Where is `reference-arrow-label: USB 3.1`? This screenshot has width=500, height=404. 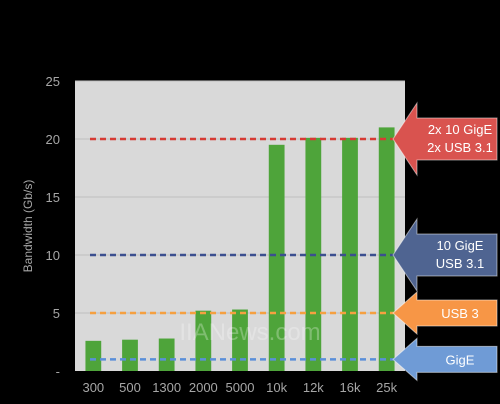
reference-arrow-label: USB 3.1 is located at coordinates (460, 263).